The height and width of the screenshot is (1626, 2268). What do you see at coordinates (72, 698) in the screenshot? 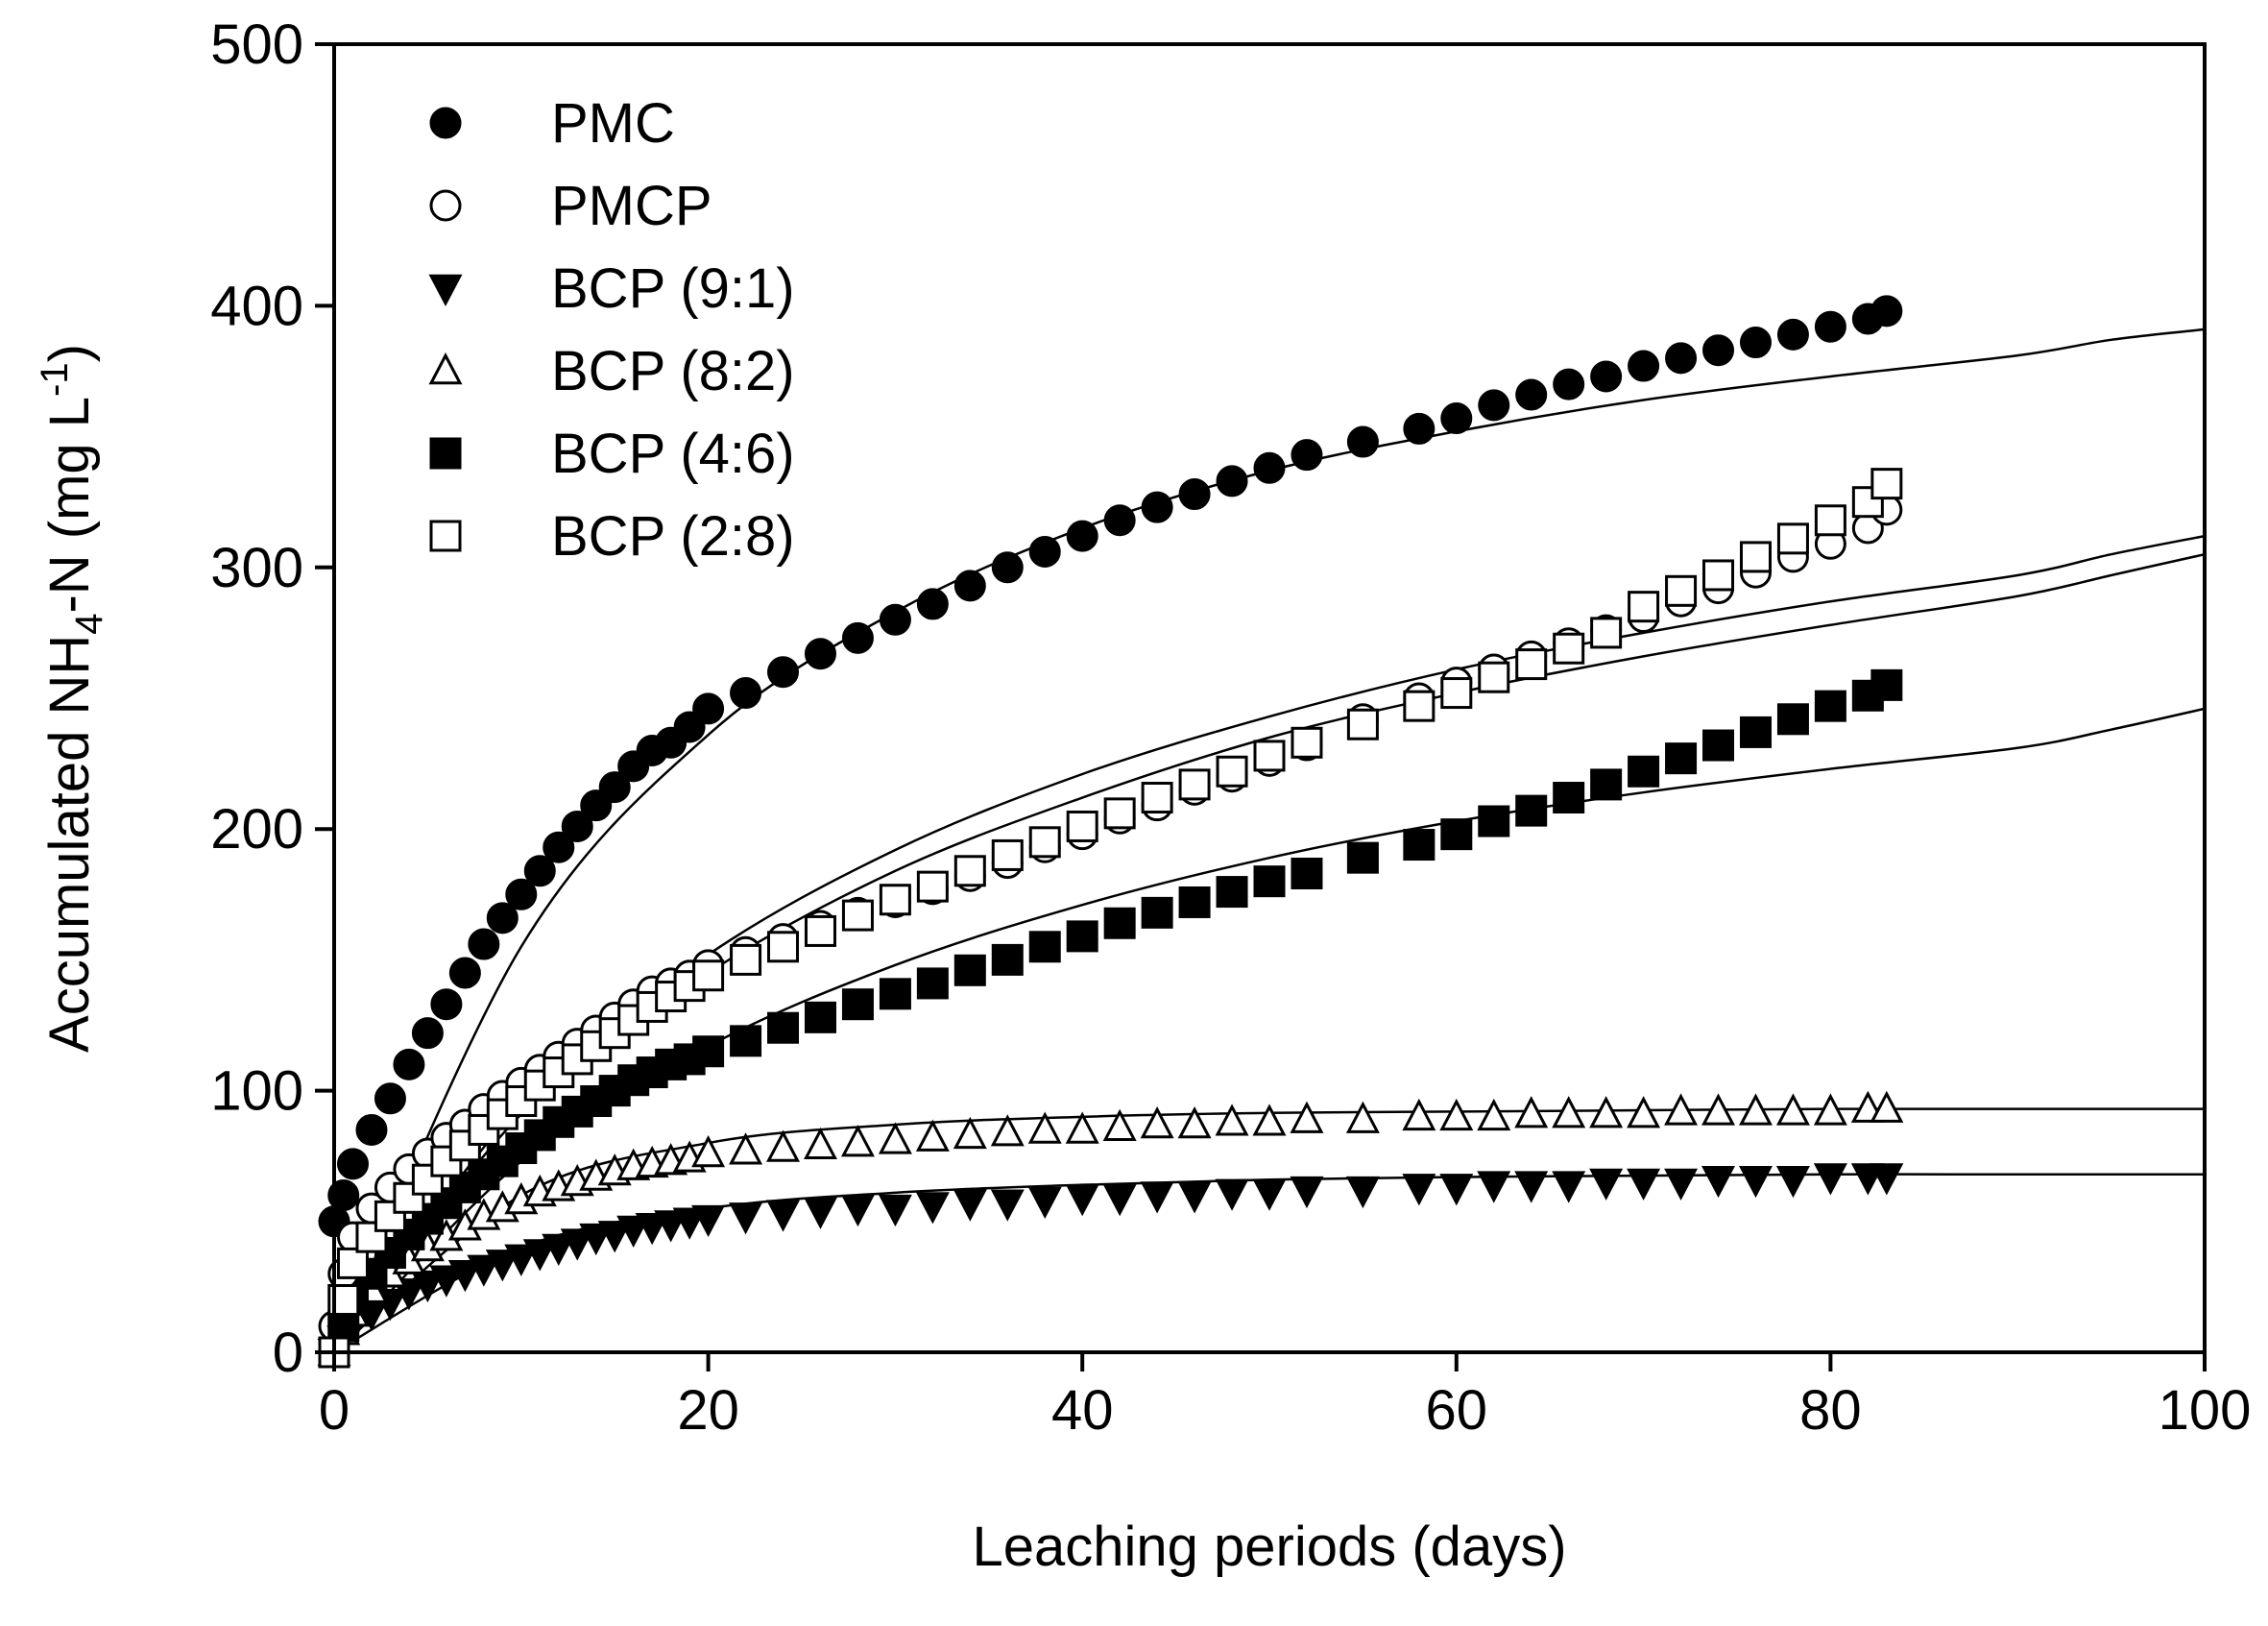
I see `y-axis-title: Accumulated NH4-N (mg L-1)` at bounding box center [72, 698].